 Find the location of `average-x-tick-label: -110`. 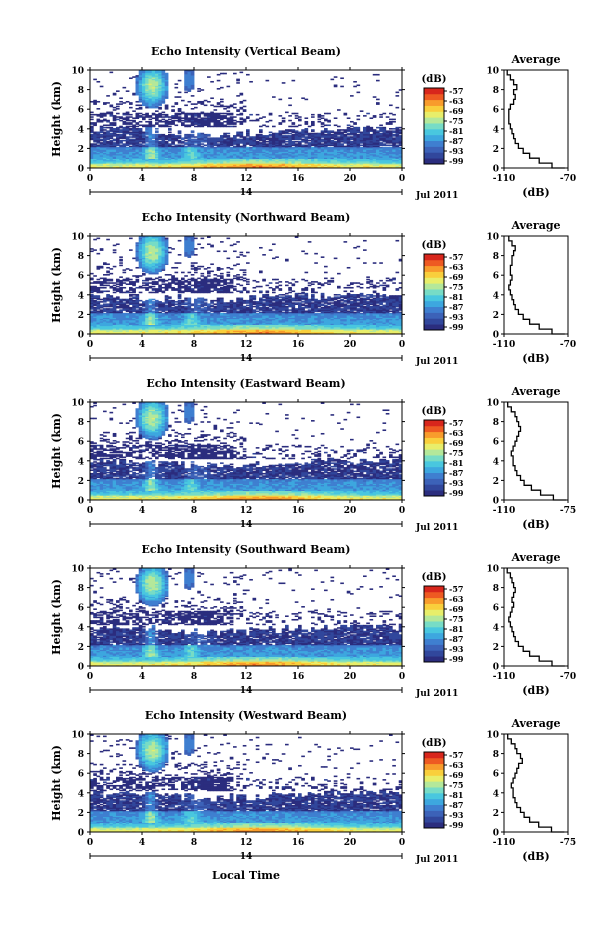

average-x-tick-label: -110 is located at coordinates (504, 179).